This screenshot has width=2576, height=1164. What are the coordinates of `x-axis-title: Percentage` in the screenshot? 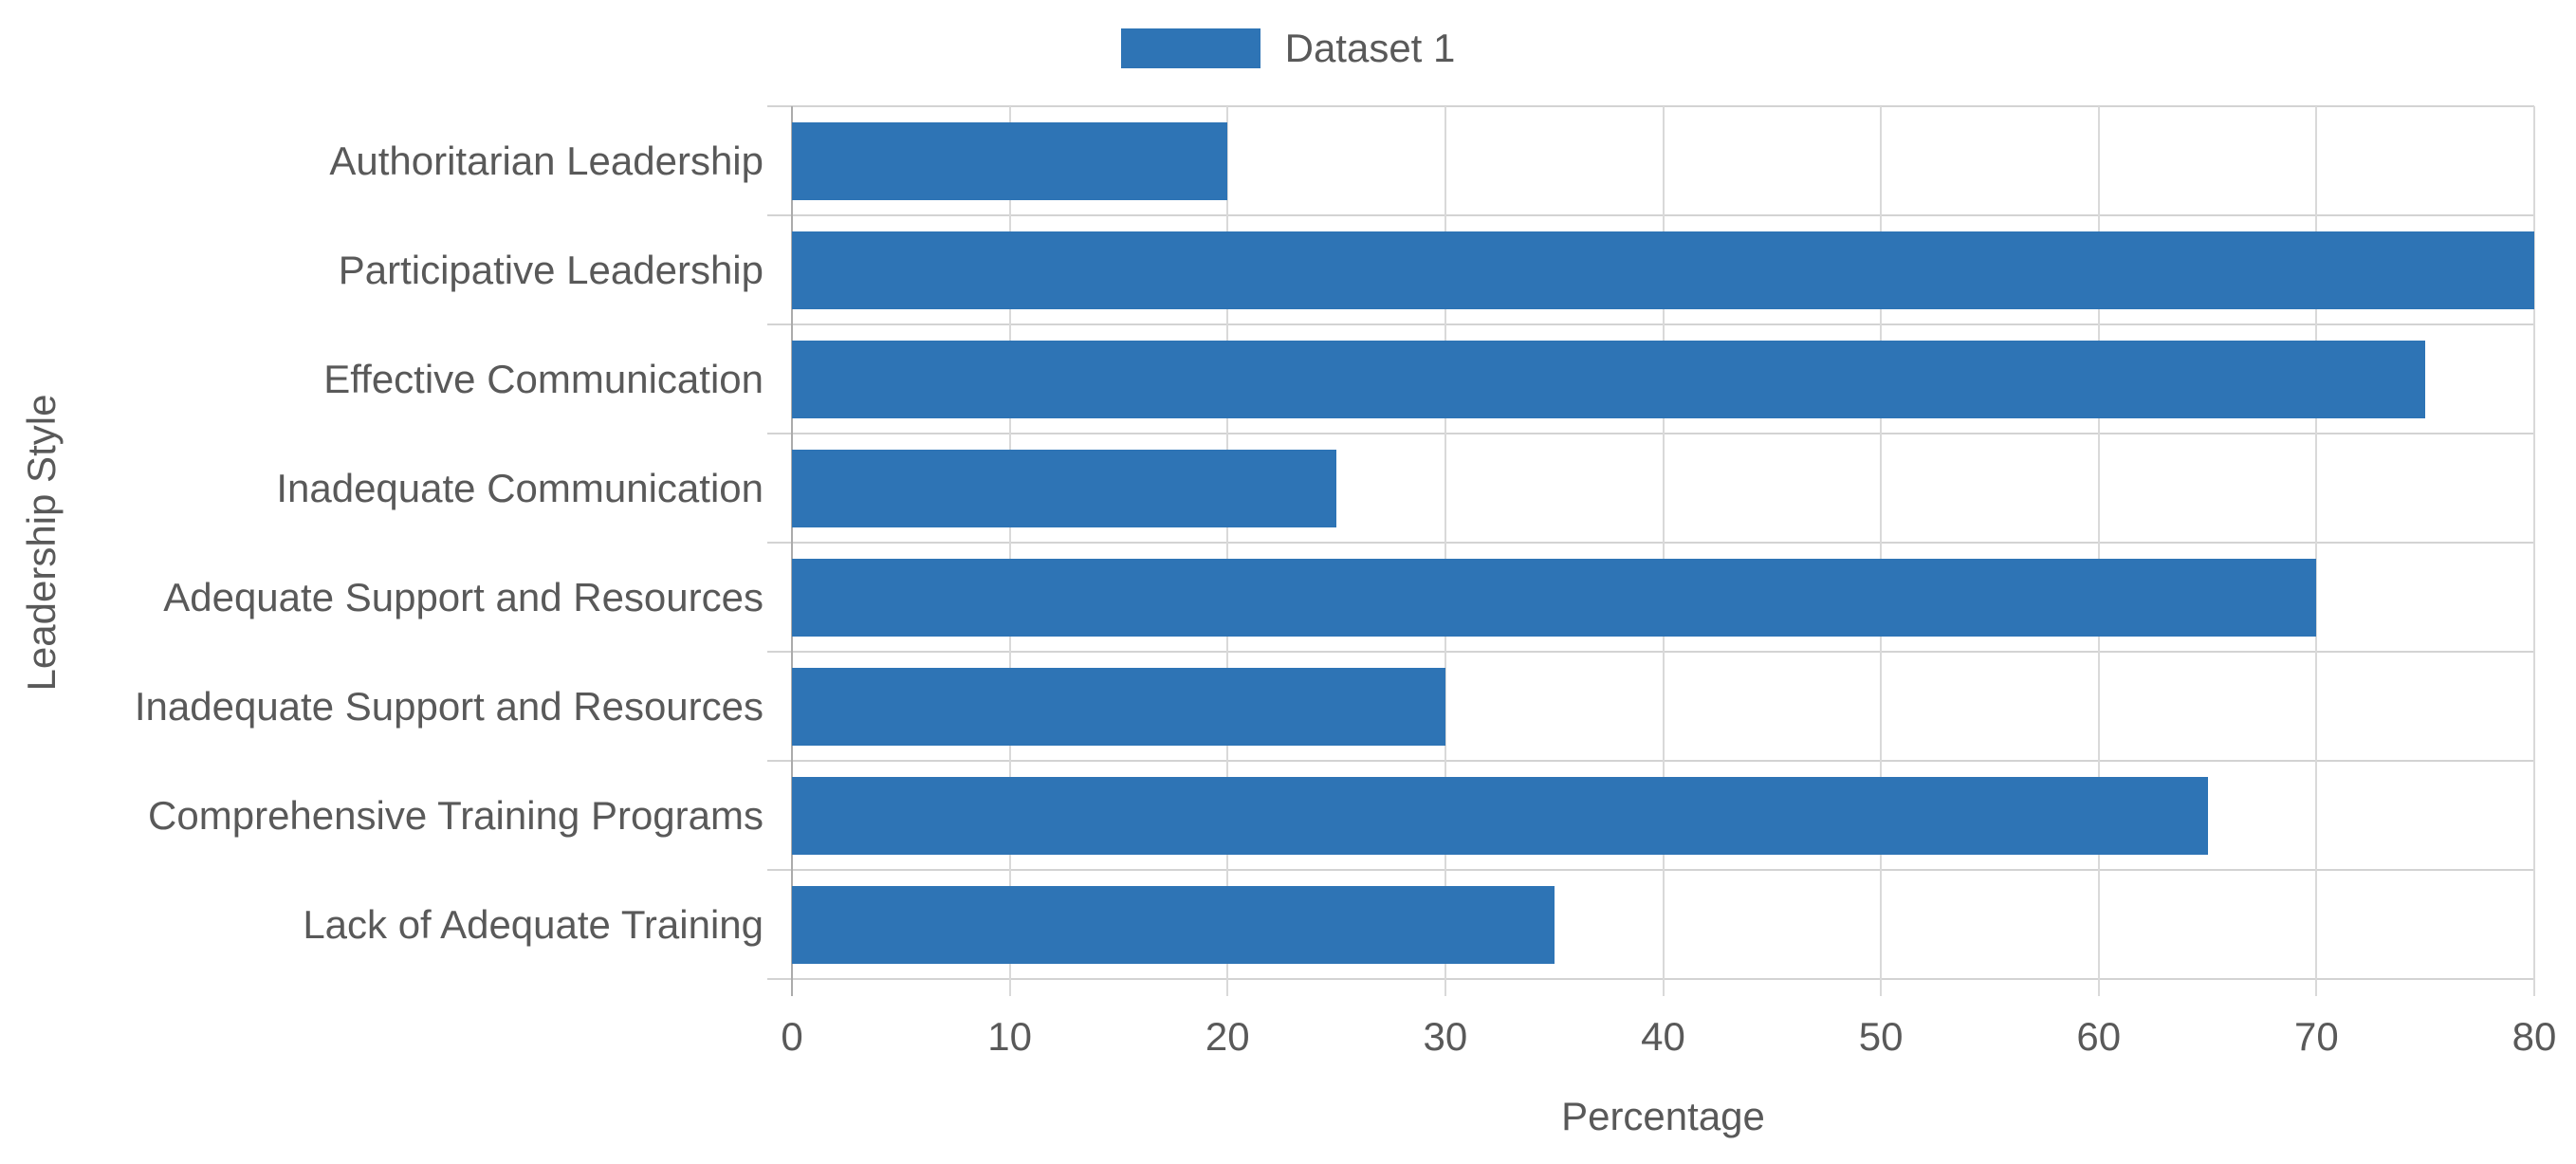 It's located at (1663, 1116).